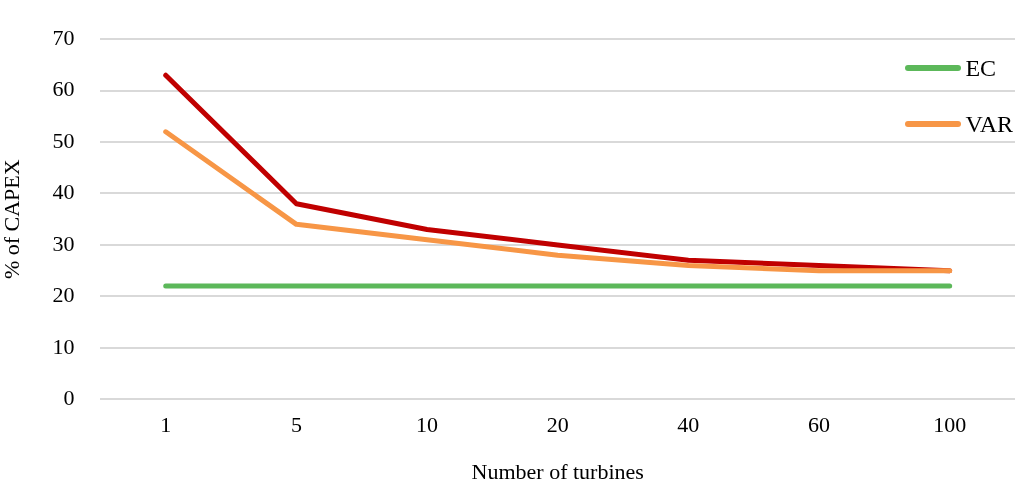 This screenshot has height=490, width=1015. I want to click on y-tick-label: 40, so click(63, 192).